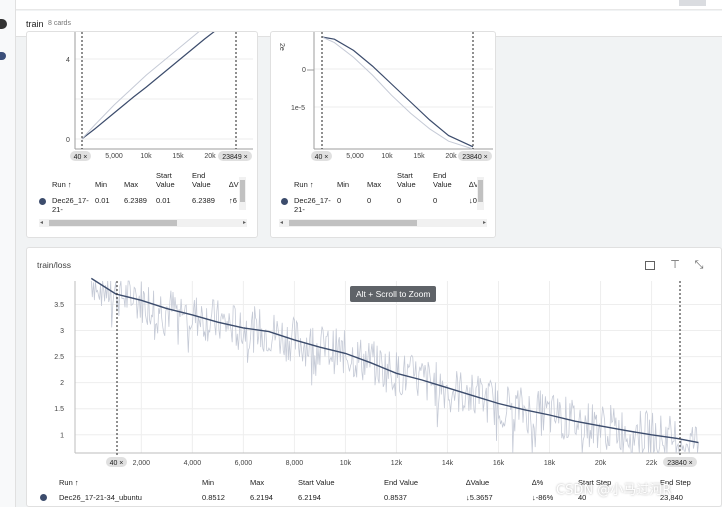 The width and height of the screenshot is (722, 507). What do you see at coordinates (393, 294) in the screenshot?
I see `zoom-tooltip: Alt + Scroll to Zoom` at bounding box center [393, 294].